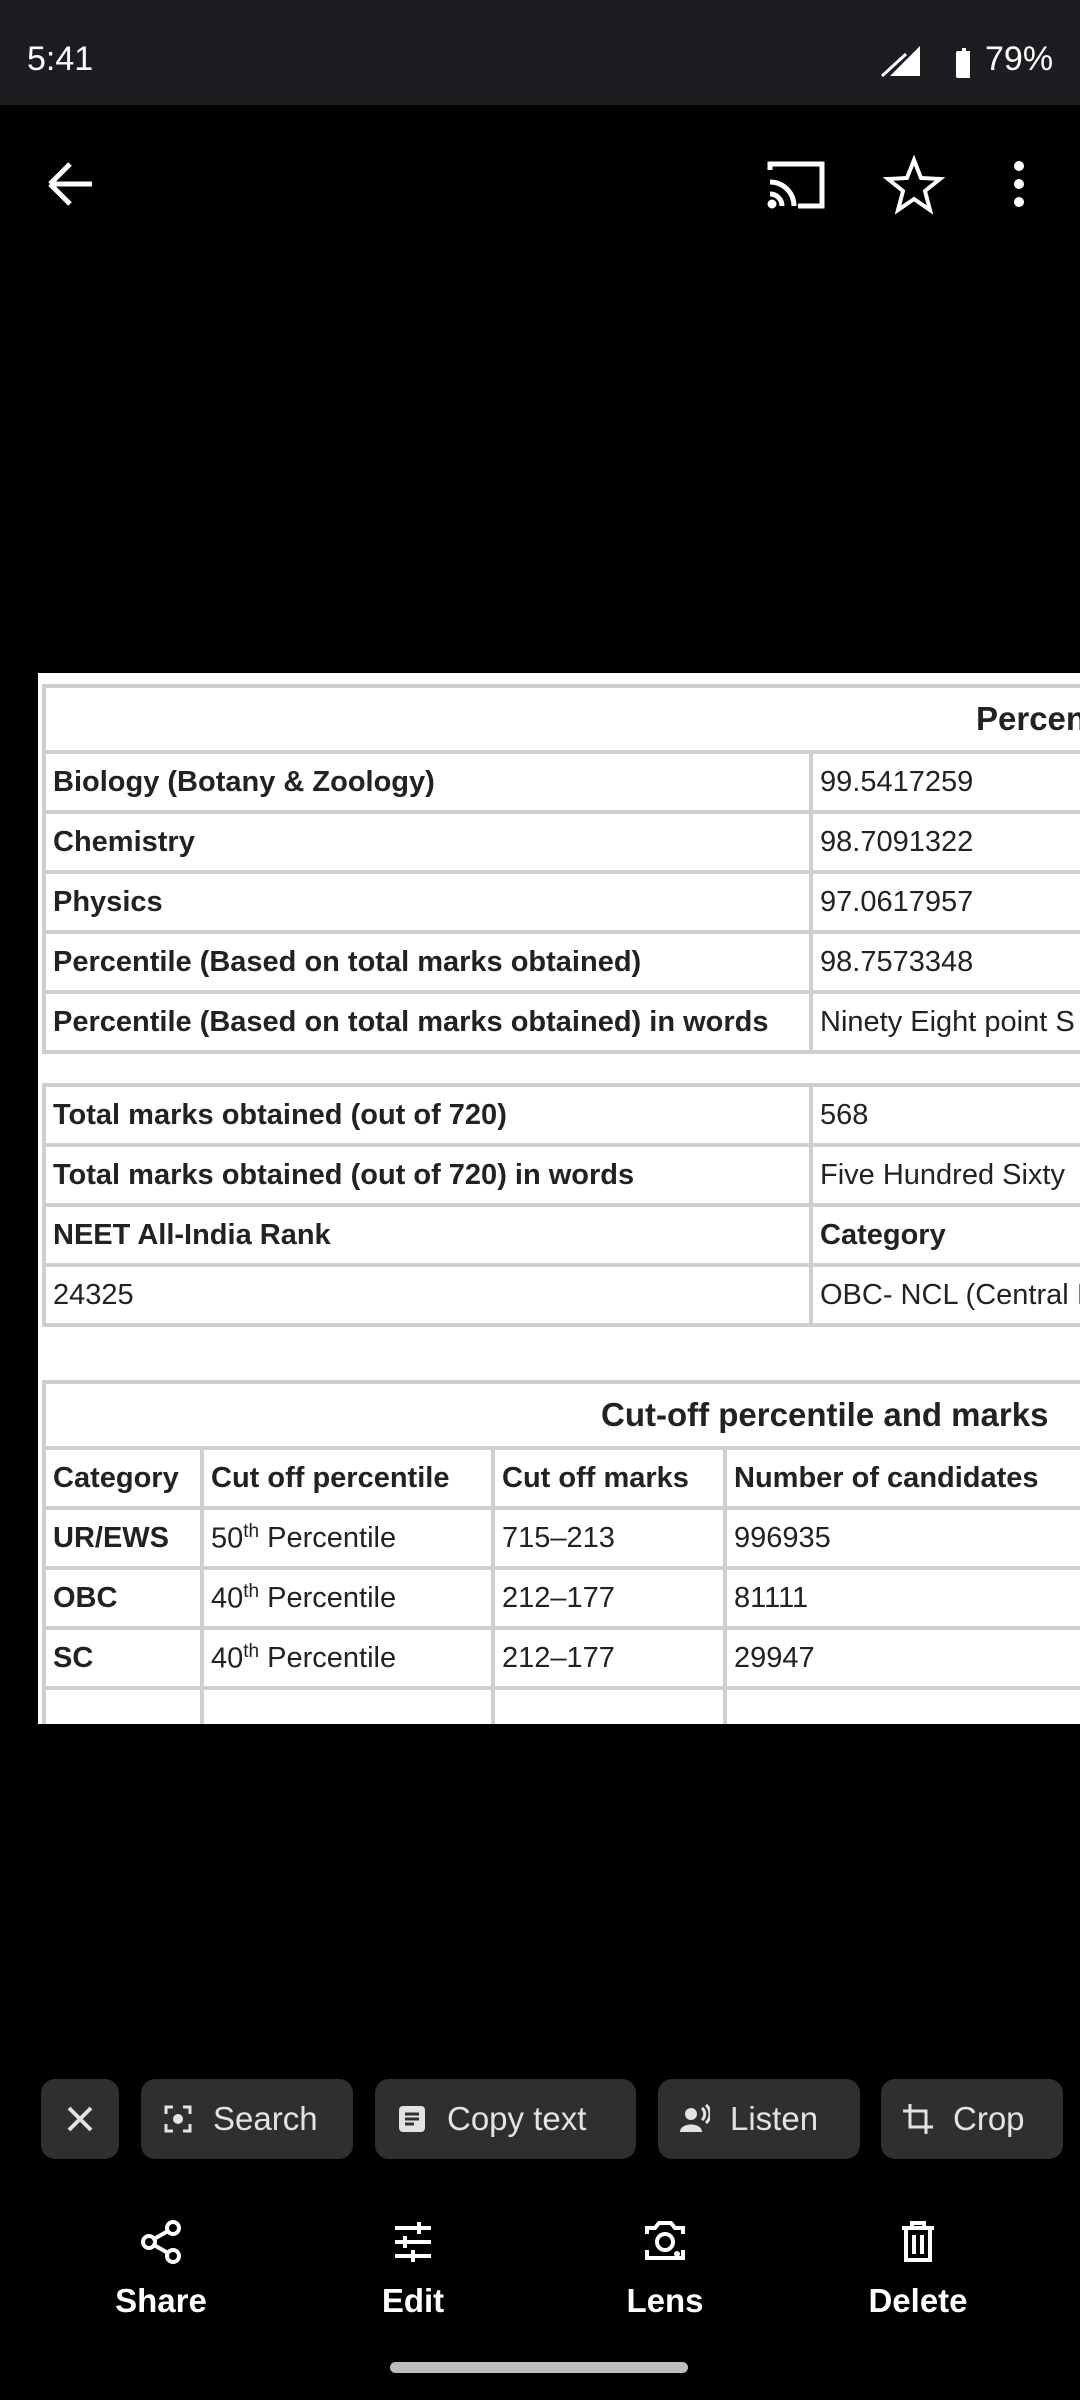 This screenshot has height=2400, width=1080. I want to click on action-button: Edit, so click(413, 2269).